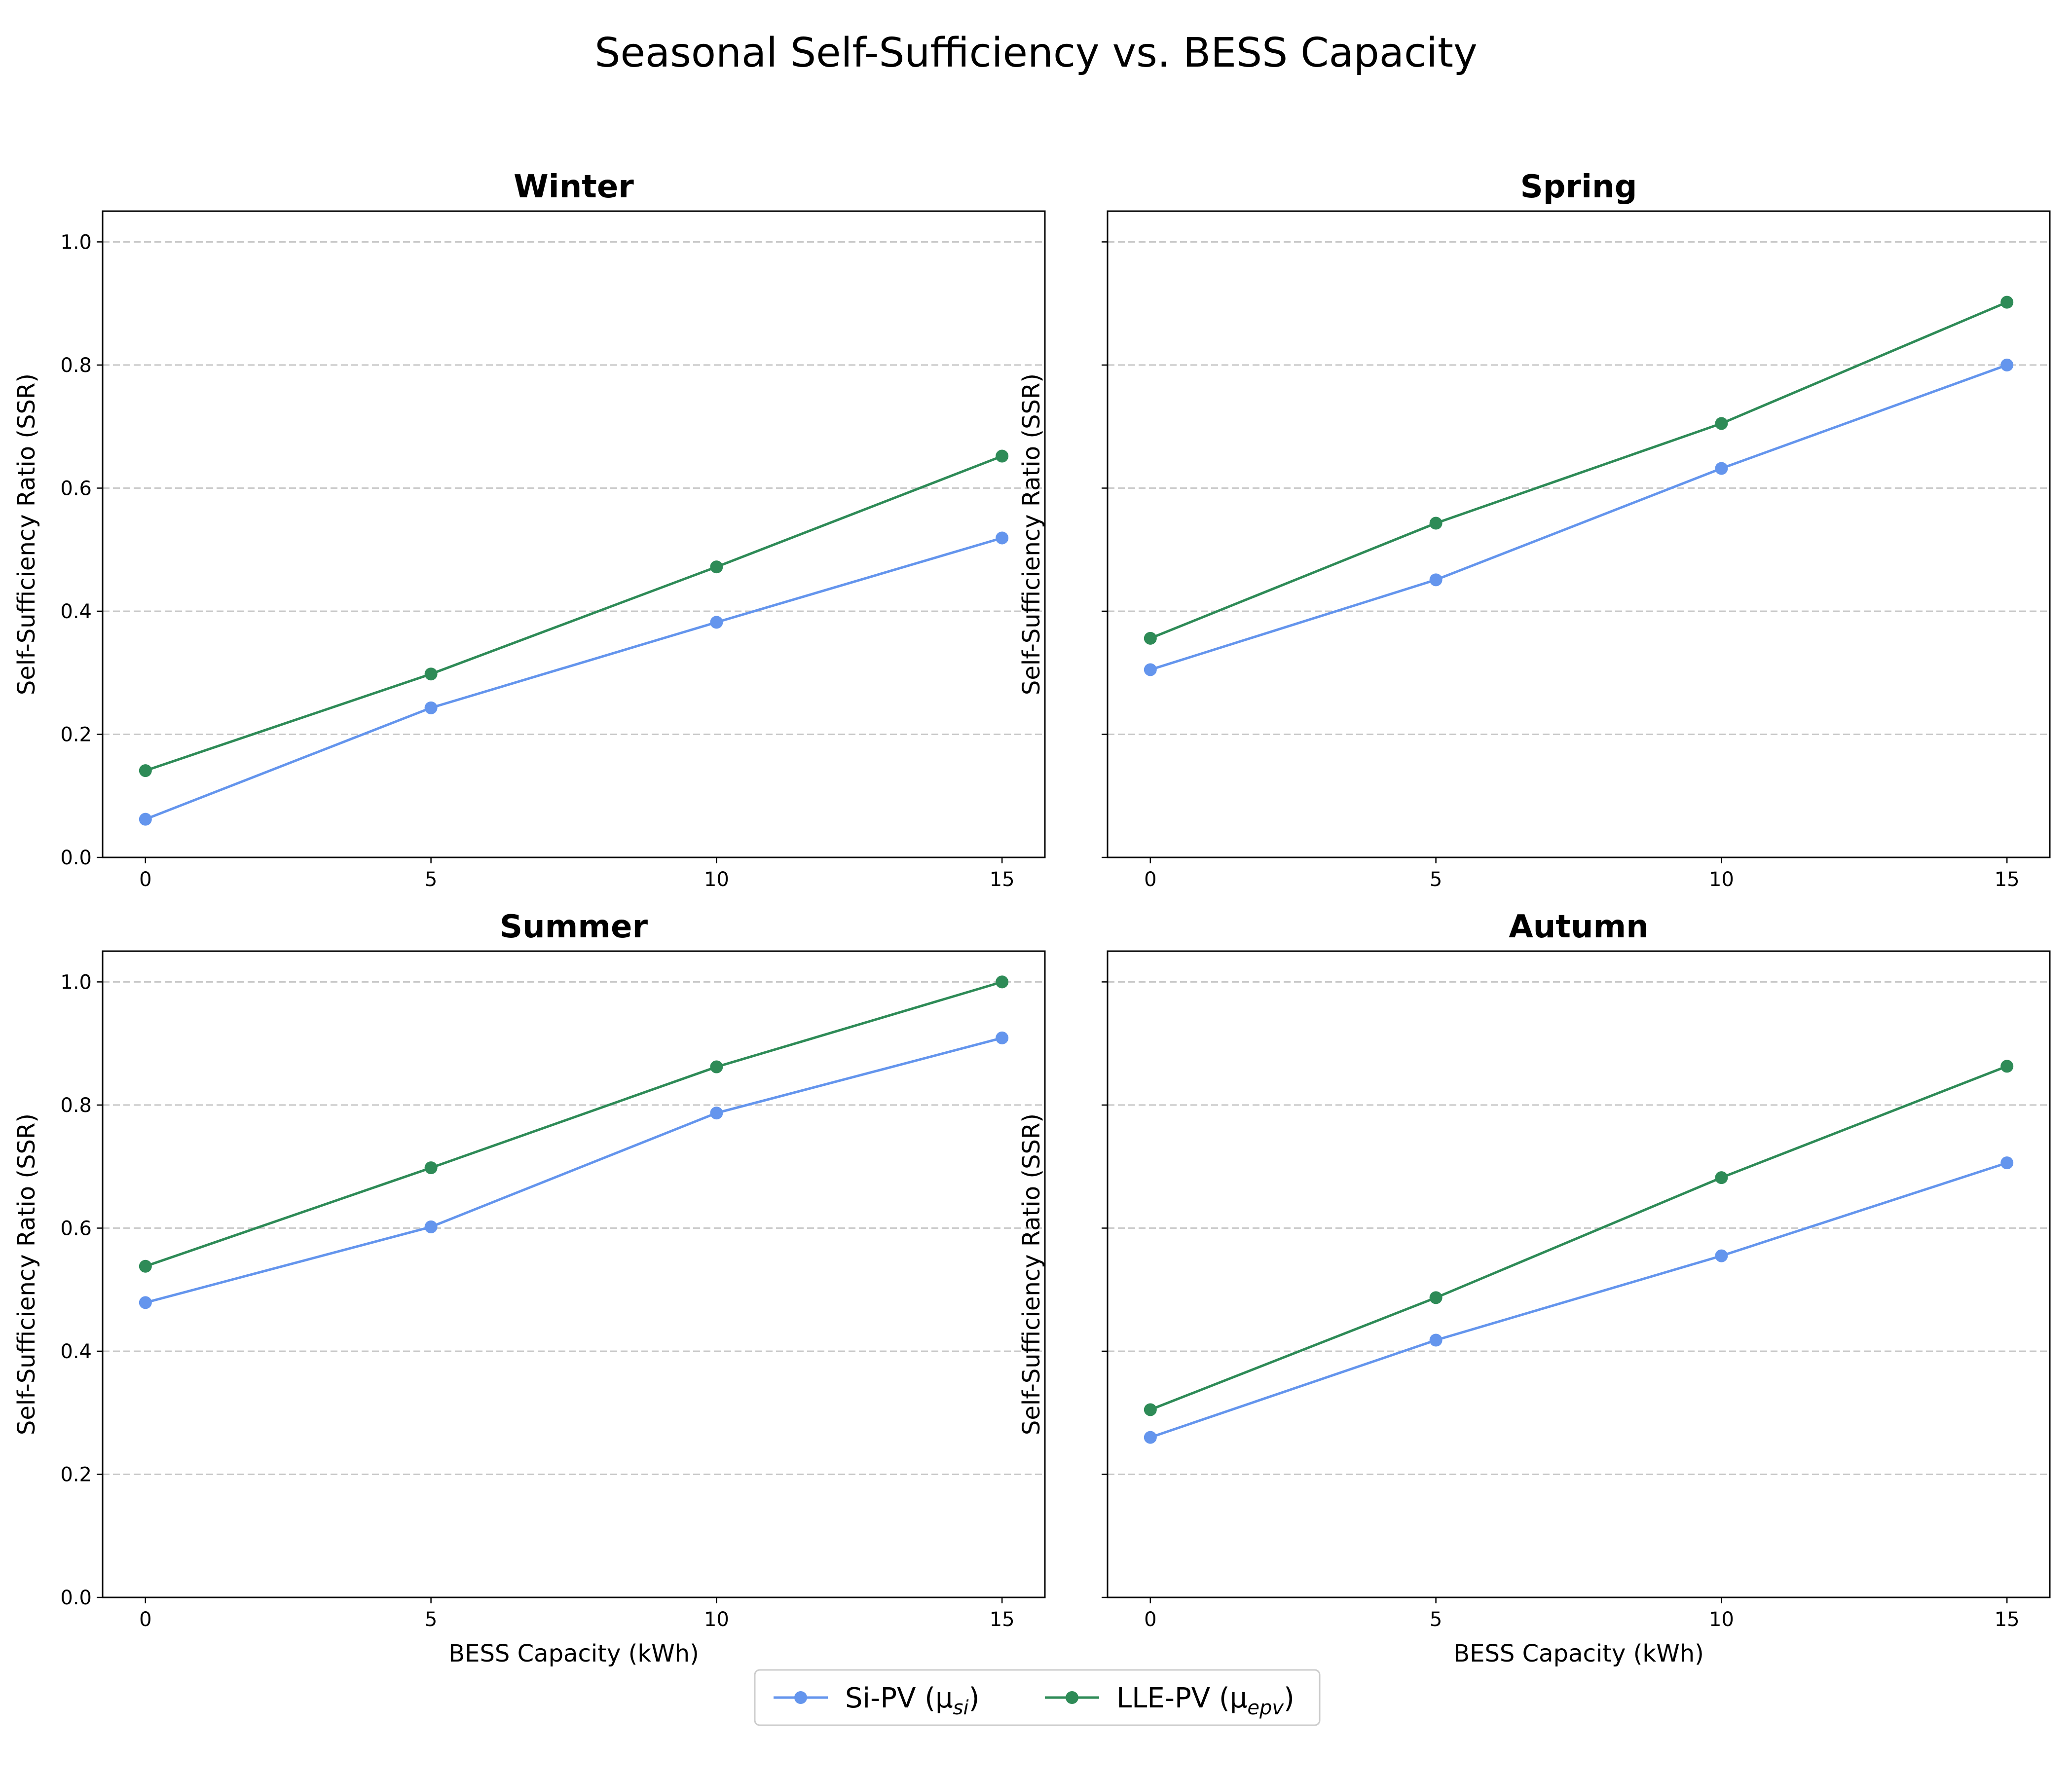  What do you see at coordinates (574, 927) in the screenshot?
I see `panel-title: Summer` at bounding box center [574, 927].